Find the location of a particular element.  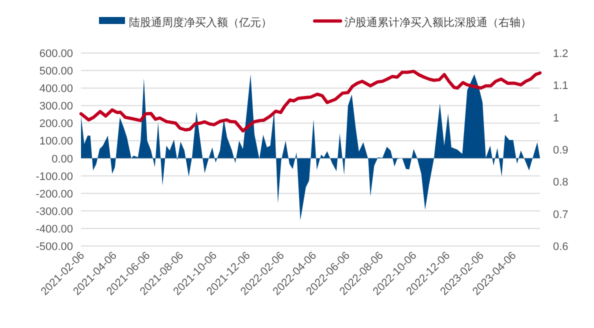

y-tick-label: 500.00 is located at coordinates (56, 72).